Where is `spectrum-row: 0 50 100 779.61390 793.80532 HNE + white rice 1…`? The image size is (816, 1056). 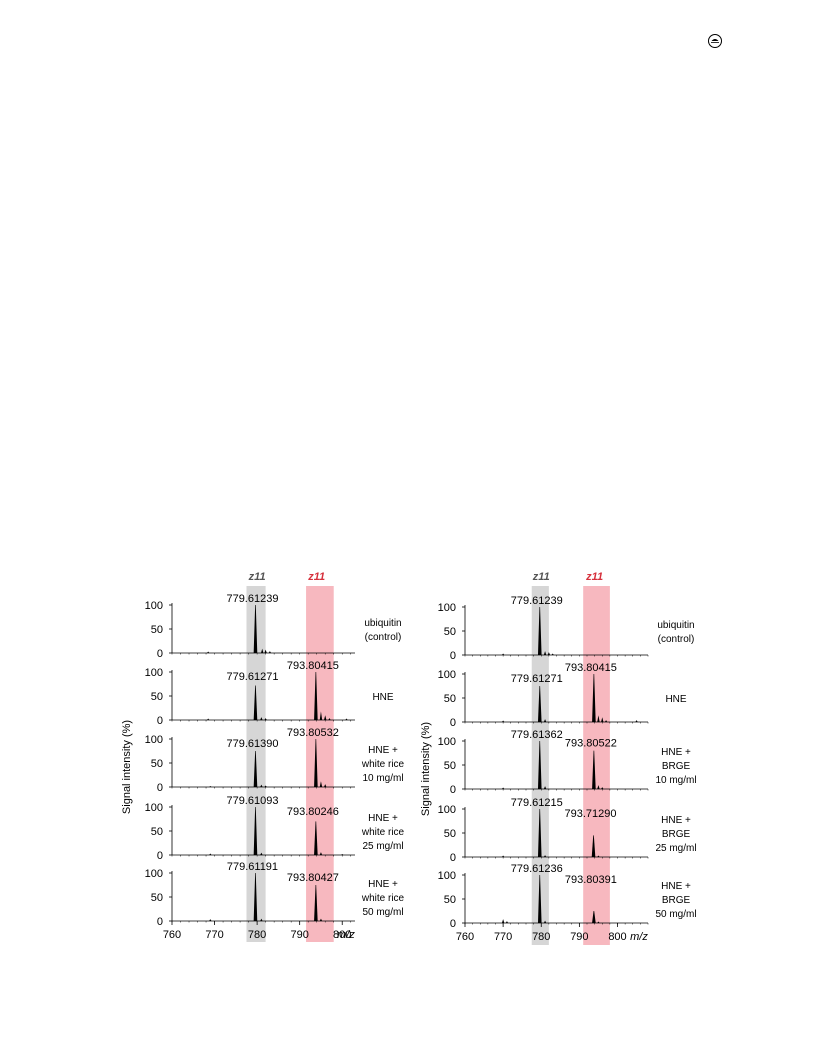 spectrum-row: 0 50 100 779.61390 793.80532 HNE + white rice 1… is located at coordinates (275, 760).